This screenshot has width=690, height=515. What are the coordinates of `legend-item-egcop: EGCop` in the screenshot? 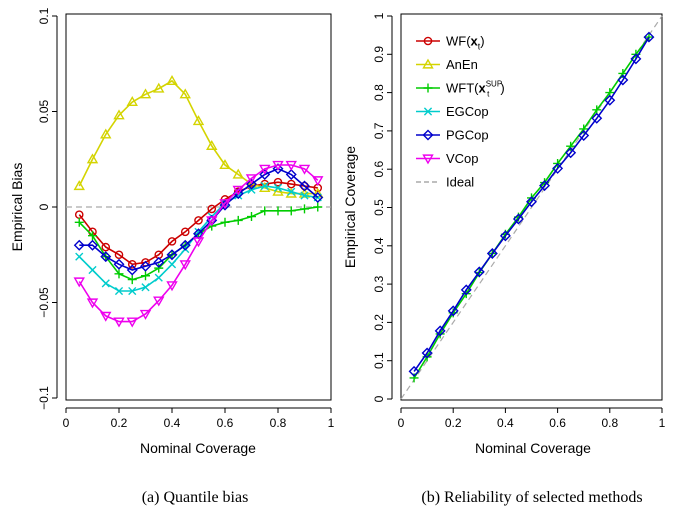 It's located at (452, 111).